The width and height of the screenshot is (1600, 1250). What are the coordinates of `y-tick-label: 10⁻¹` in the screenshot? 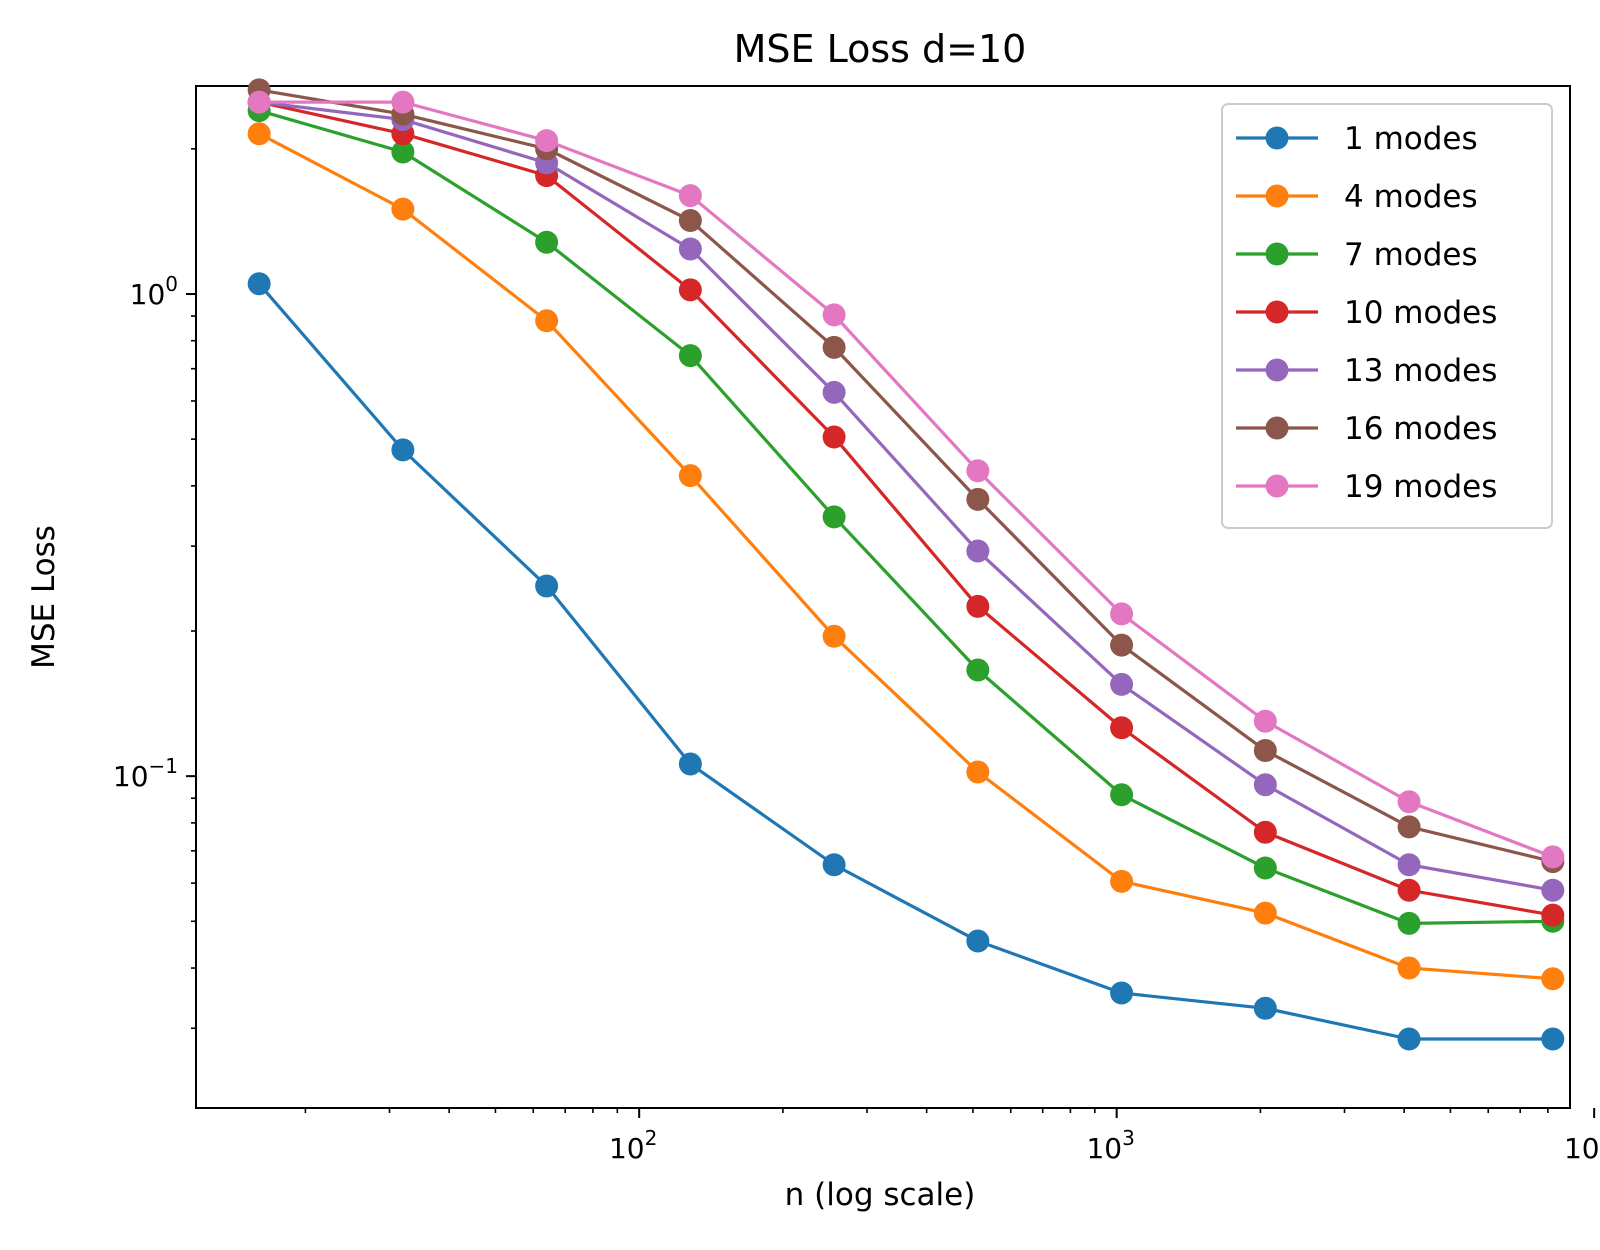 It's located at (145, 773).